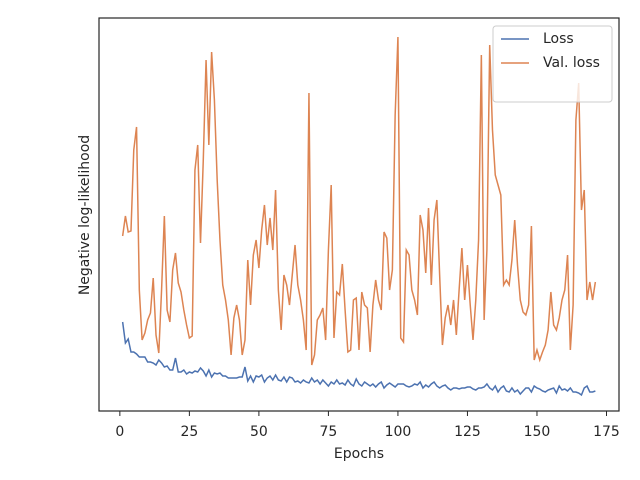 This screenshot has height=480, width=640. What do you see at coordinates (119, 432) in the screenshot?
I see `x-tick-label: 0` at bounding box center [119, 432].